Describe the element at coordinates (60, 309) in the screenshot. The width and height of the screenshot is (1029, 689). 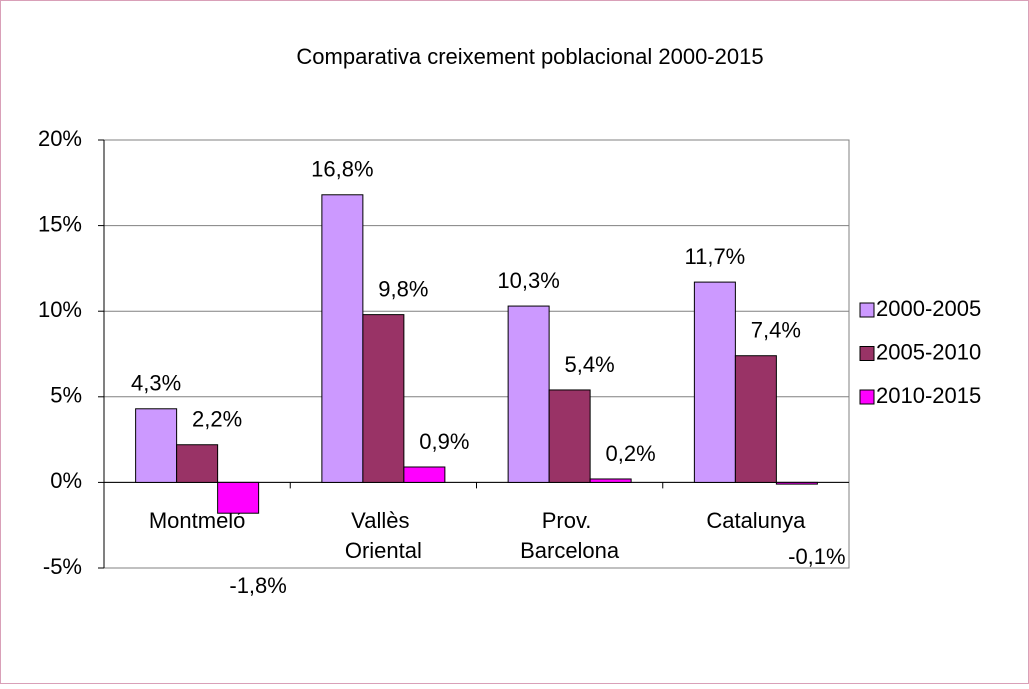
I see `y-tick-label: 10%` at that location.